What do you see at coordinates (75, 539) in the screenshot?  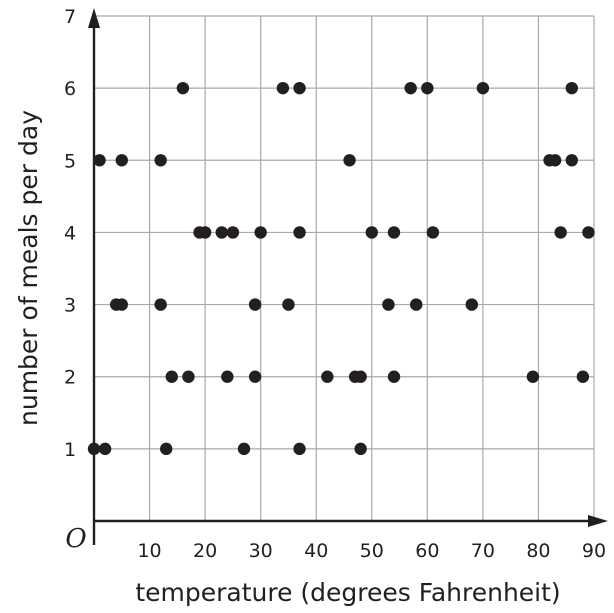 I see `origin-label: O` at bounding box center [75, 539].